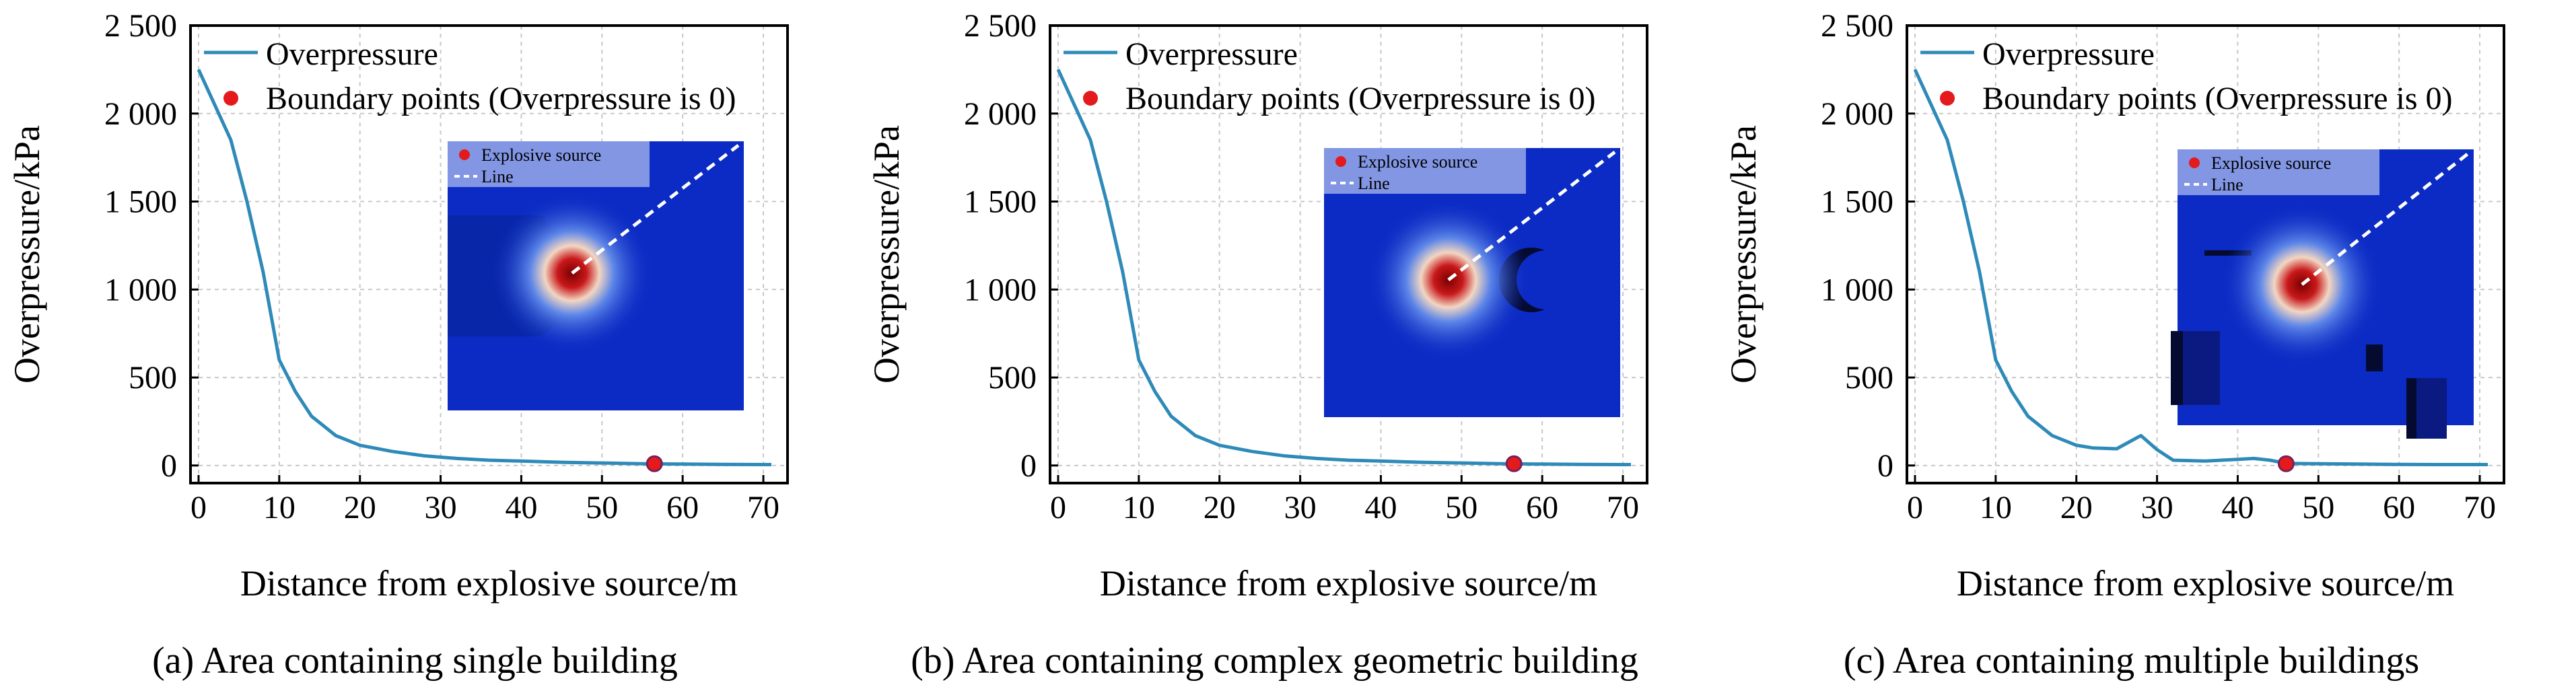 The width and height of the screenshot is (2576, 693). What do you see at coordinates (2131, 661) in the screenshot?
I see `panel-caption: (c) Area containing multiple buildings` at bounding box center [2131, 661].